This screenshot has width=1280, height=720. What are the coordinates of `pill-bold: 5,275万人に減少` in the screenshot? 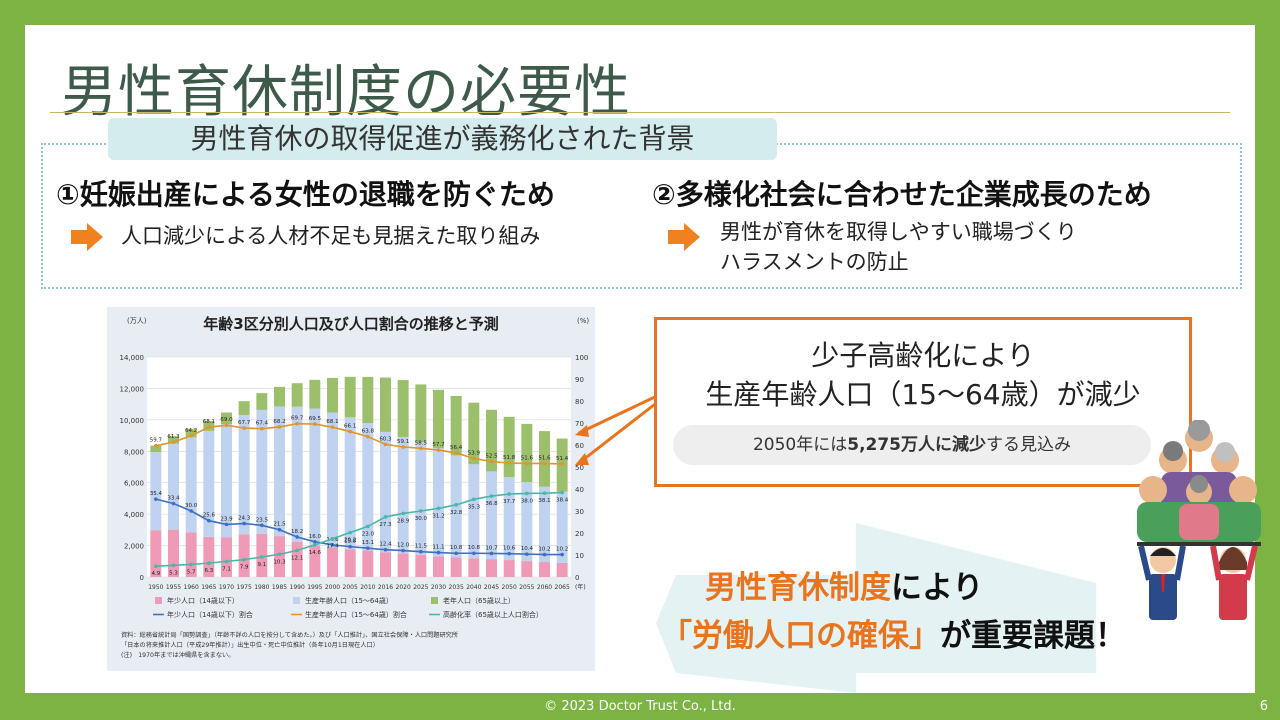 It's located at (917, 445).